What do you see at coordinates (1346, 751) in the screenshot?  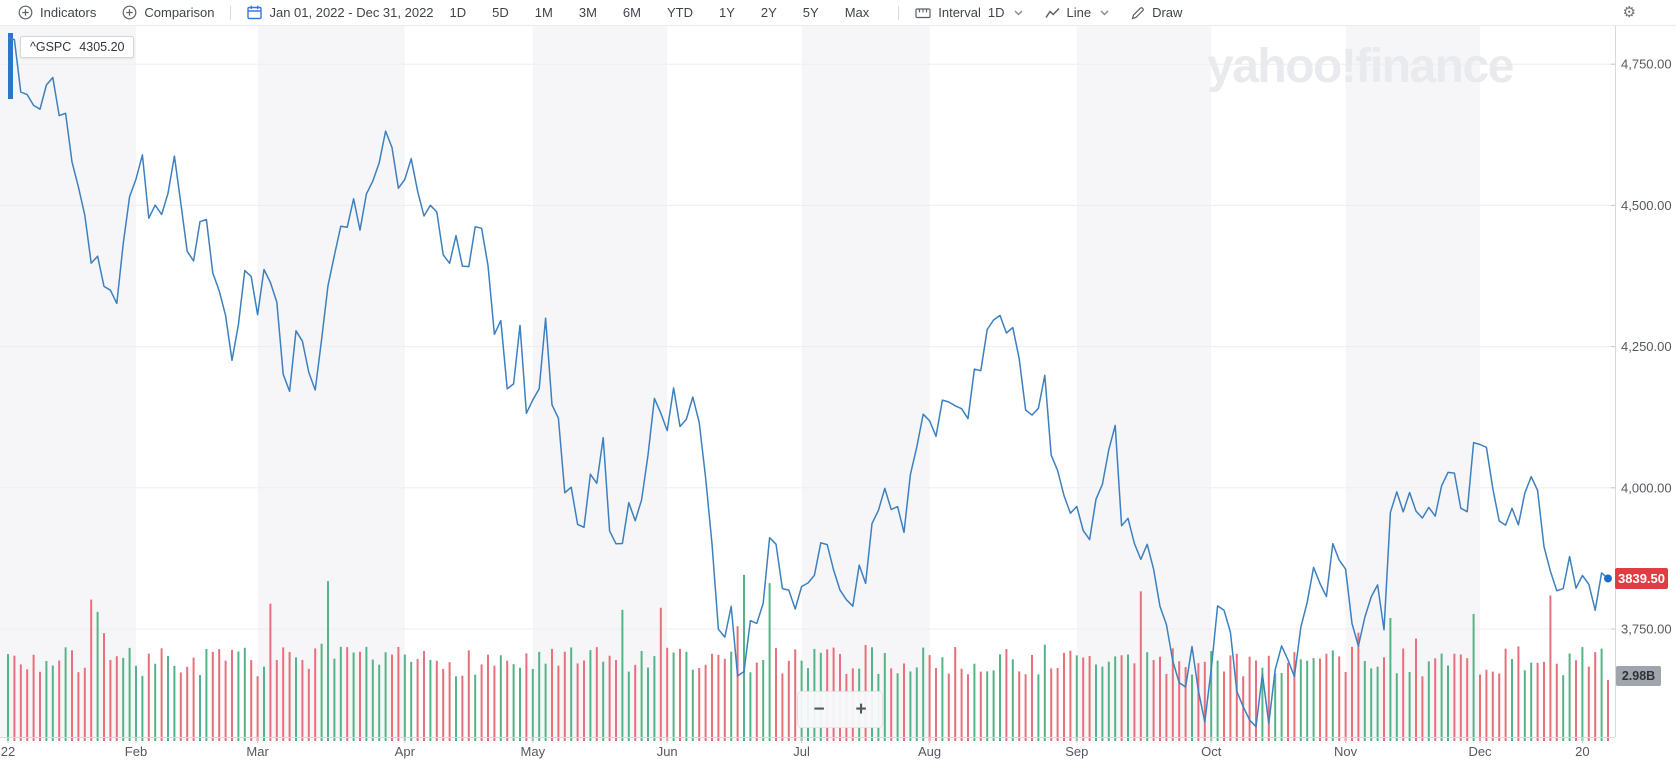 I see `month-axis-label: Nov` at bounding box center [1346, 751].